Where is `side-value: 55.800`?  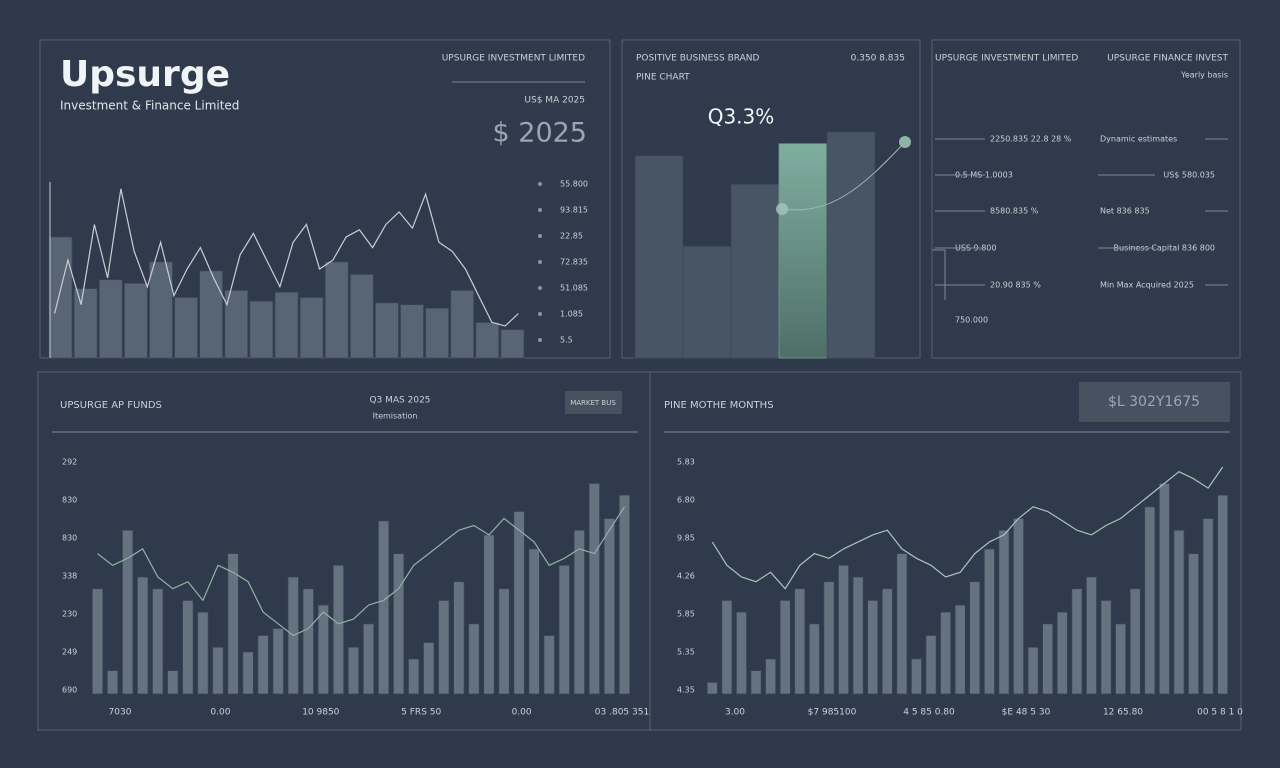
side-value: 55.800 is located at coordinates (574, 184).